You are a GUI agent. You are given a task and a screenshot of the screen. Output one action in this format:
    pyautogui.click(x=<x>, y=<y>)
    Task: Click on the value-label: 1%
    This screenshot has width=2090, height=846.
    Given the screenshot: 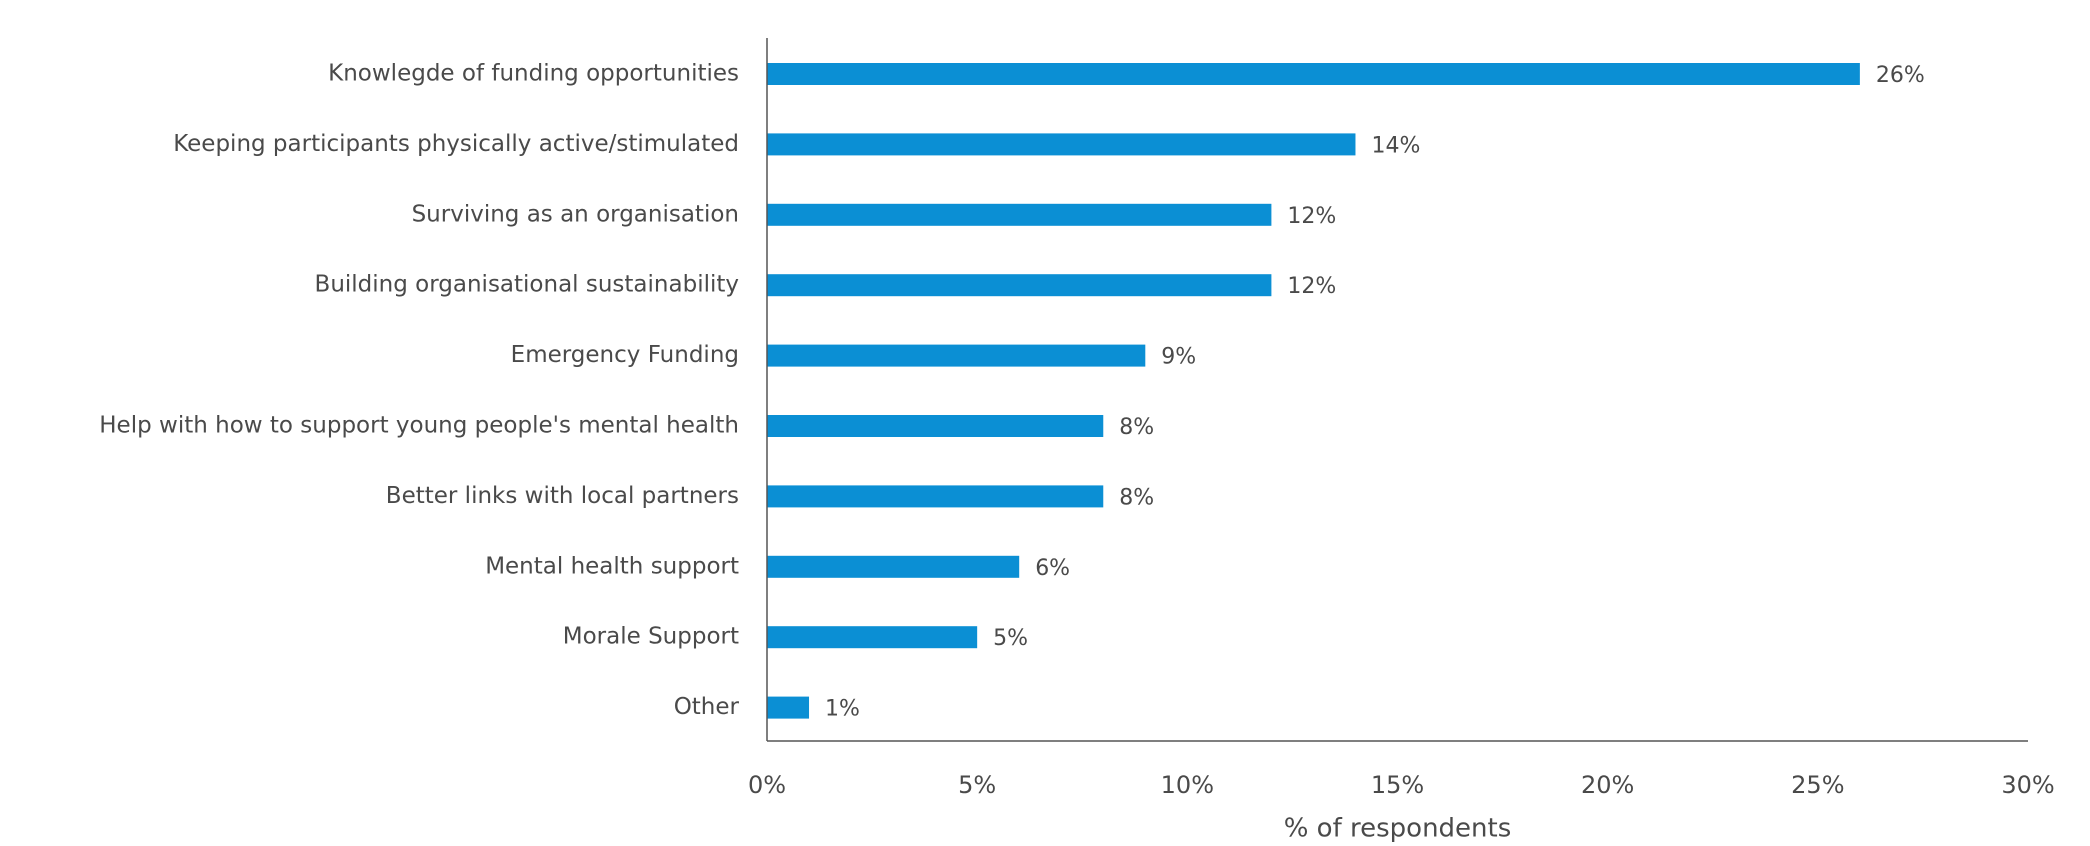 What is the action you would take?
    pyautogui.click(x=842, y=709)
    